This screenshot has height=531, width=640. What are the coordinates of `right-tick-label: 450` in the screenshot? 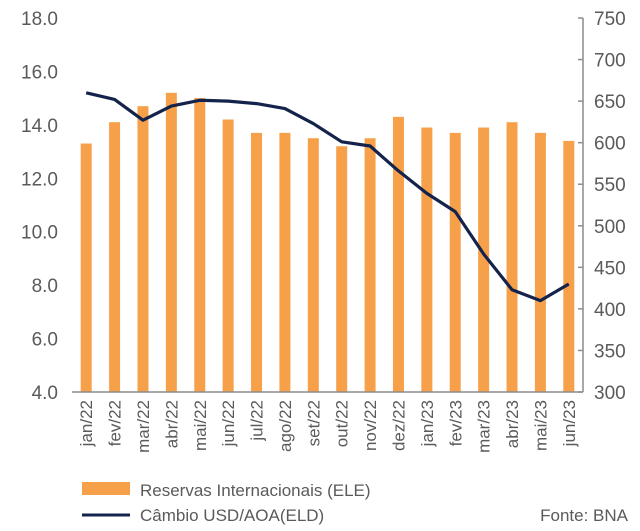 It's located at (610, 268).